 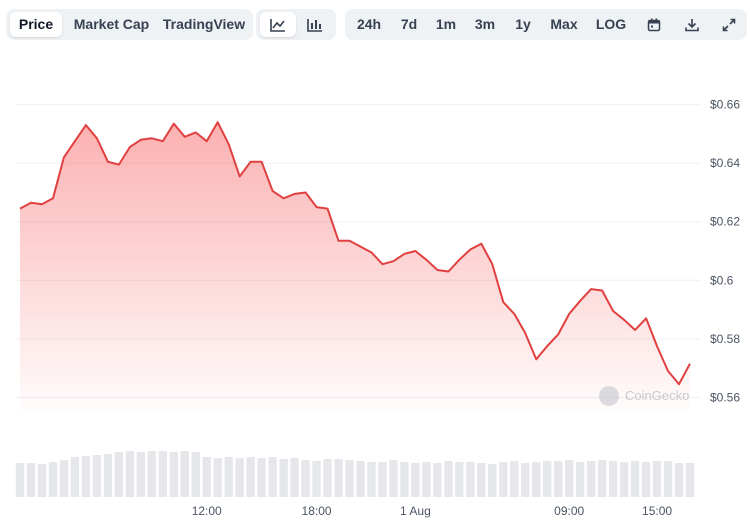 I want to click on expand-icon, so click(x=729, y=24).